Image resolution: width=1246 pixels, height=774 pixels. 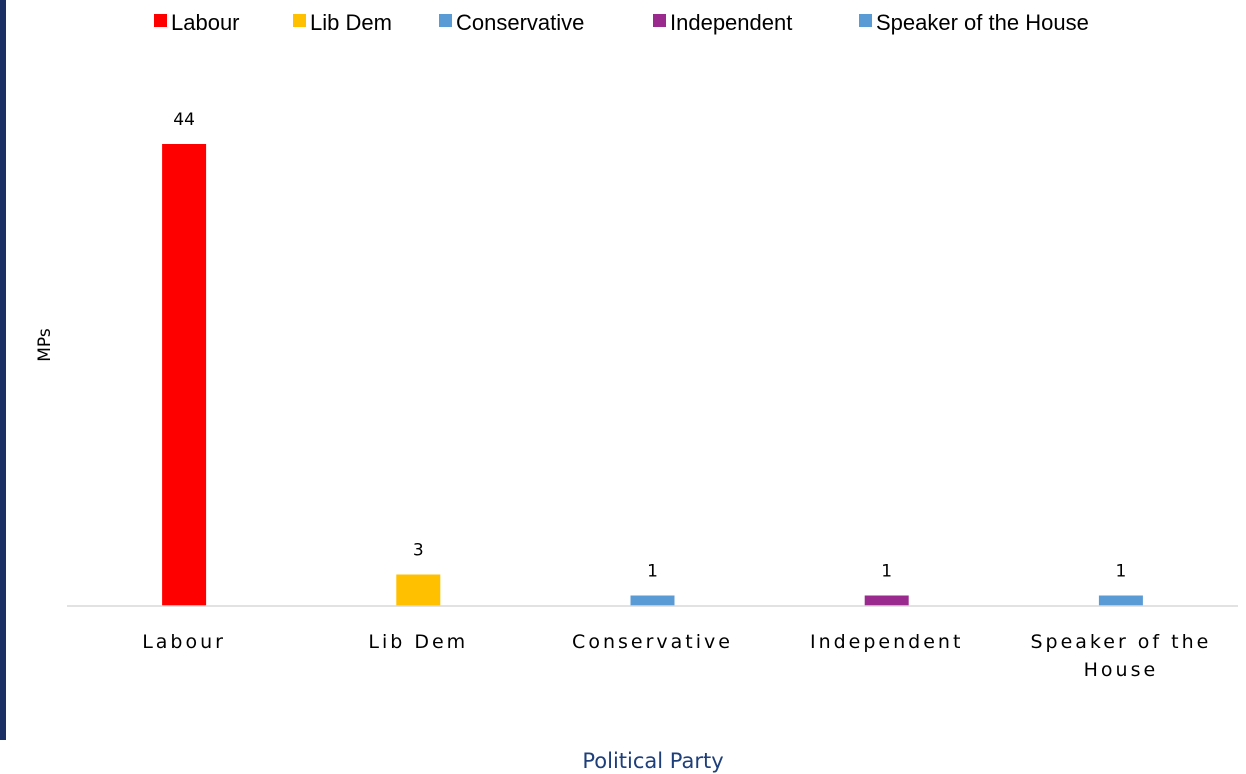 What do you see at coordinates (184, 375) in the screenshot?
I see `bar-labour` at bounding box center [184, 375].